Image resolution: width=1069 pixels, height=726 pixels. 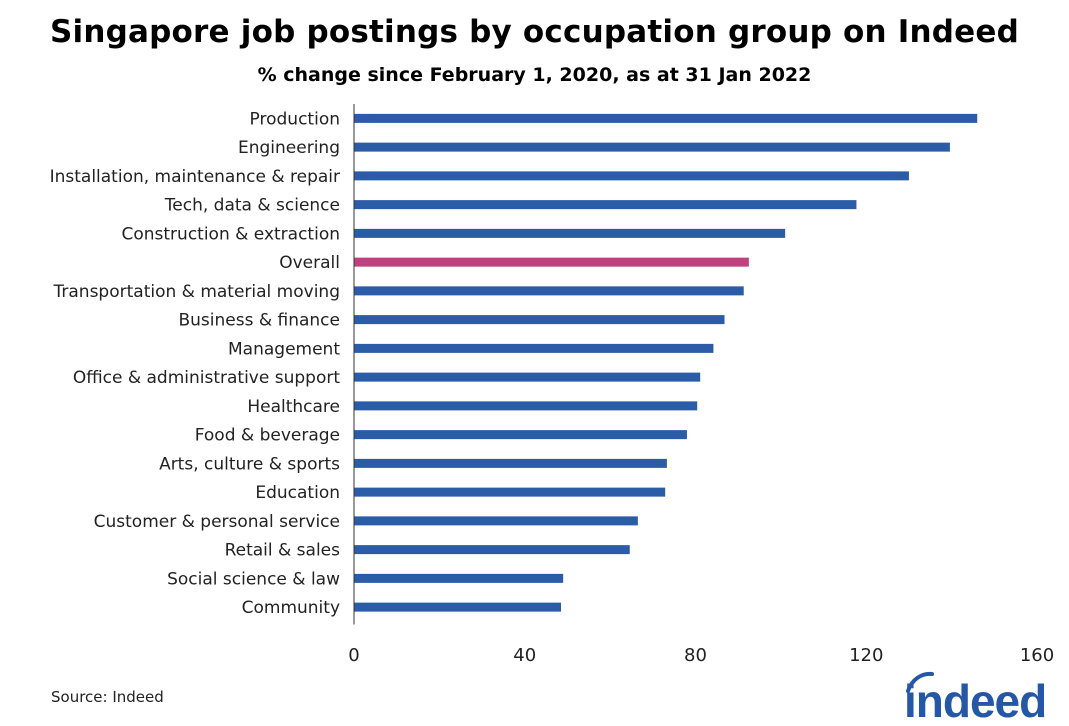 I want to click on category-label: Healthcare, so click(x=293, y=407).